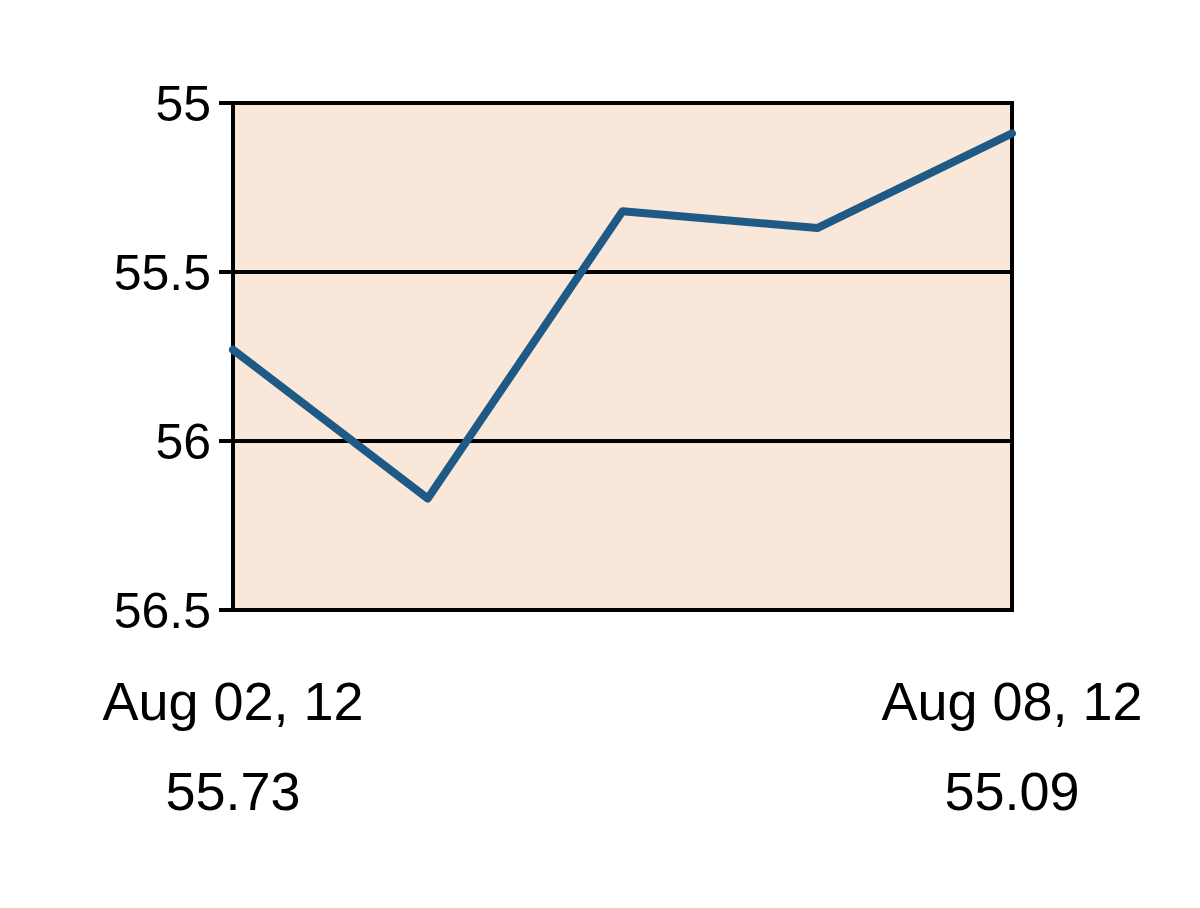 The width and height of the screenshot is (1200, 908). Describe the element at coordinates (1012, 791) in the screenshot. I see `text: 55.09` at that location.